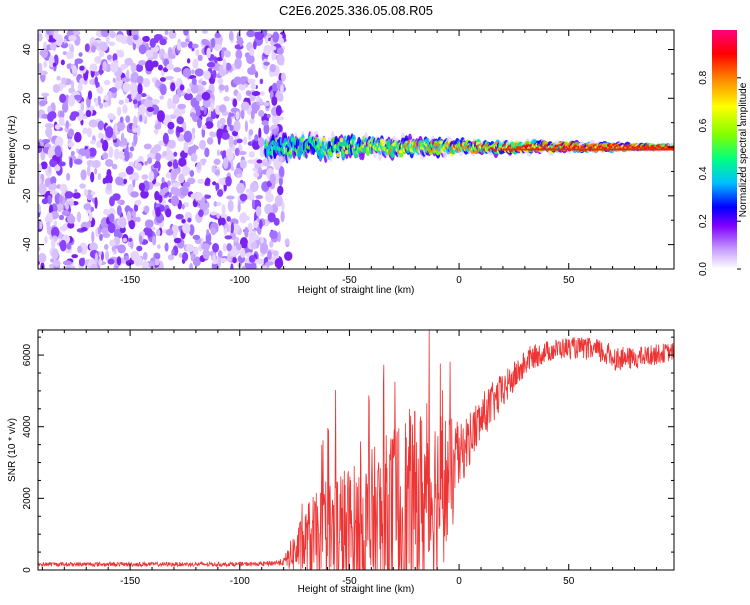 This screenshot has width=750, height=605. I want to click on chart-title: C2E6.2025.336.05.08.R05, so click(356, 10).